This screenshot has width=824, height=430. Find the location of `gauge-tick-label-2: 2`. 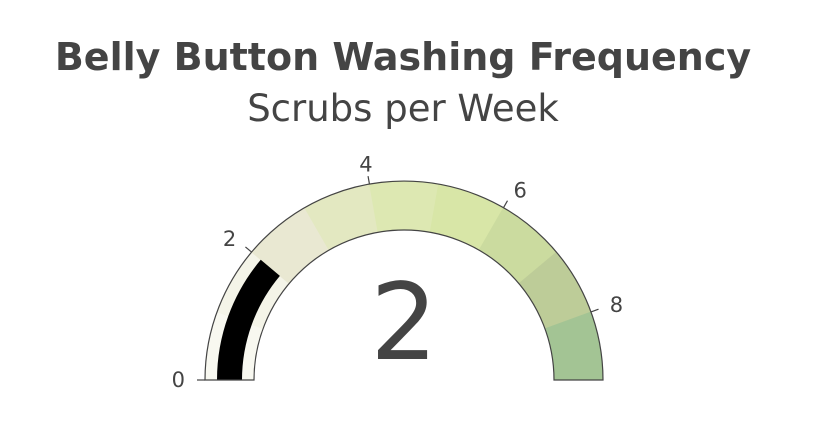

gauge-tick-label-2: 2 is located at coordinates (229, 239).